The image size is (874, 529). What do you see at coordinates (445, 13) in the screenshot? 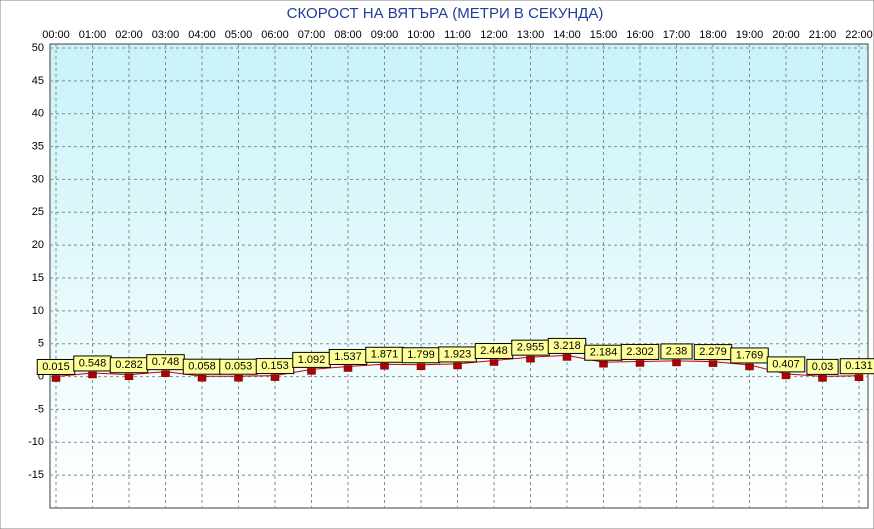
I see `chart-title: СКОРОСТ НА ВЯТЪРА (МЕТРИ В СЕКУНДА)` at bounding box center [445, 13].